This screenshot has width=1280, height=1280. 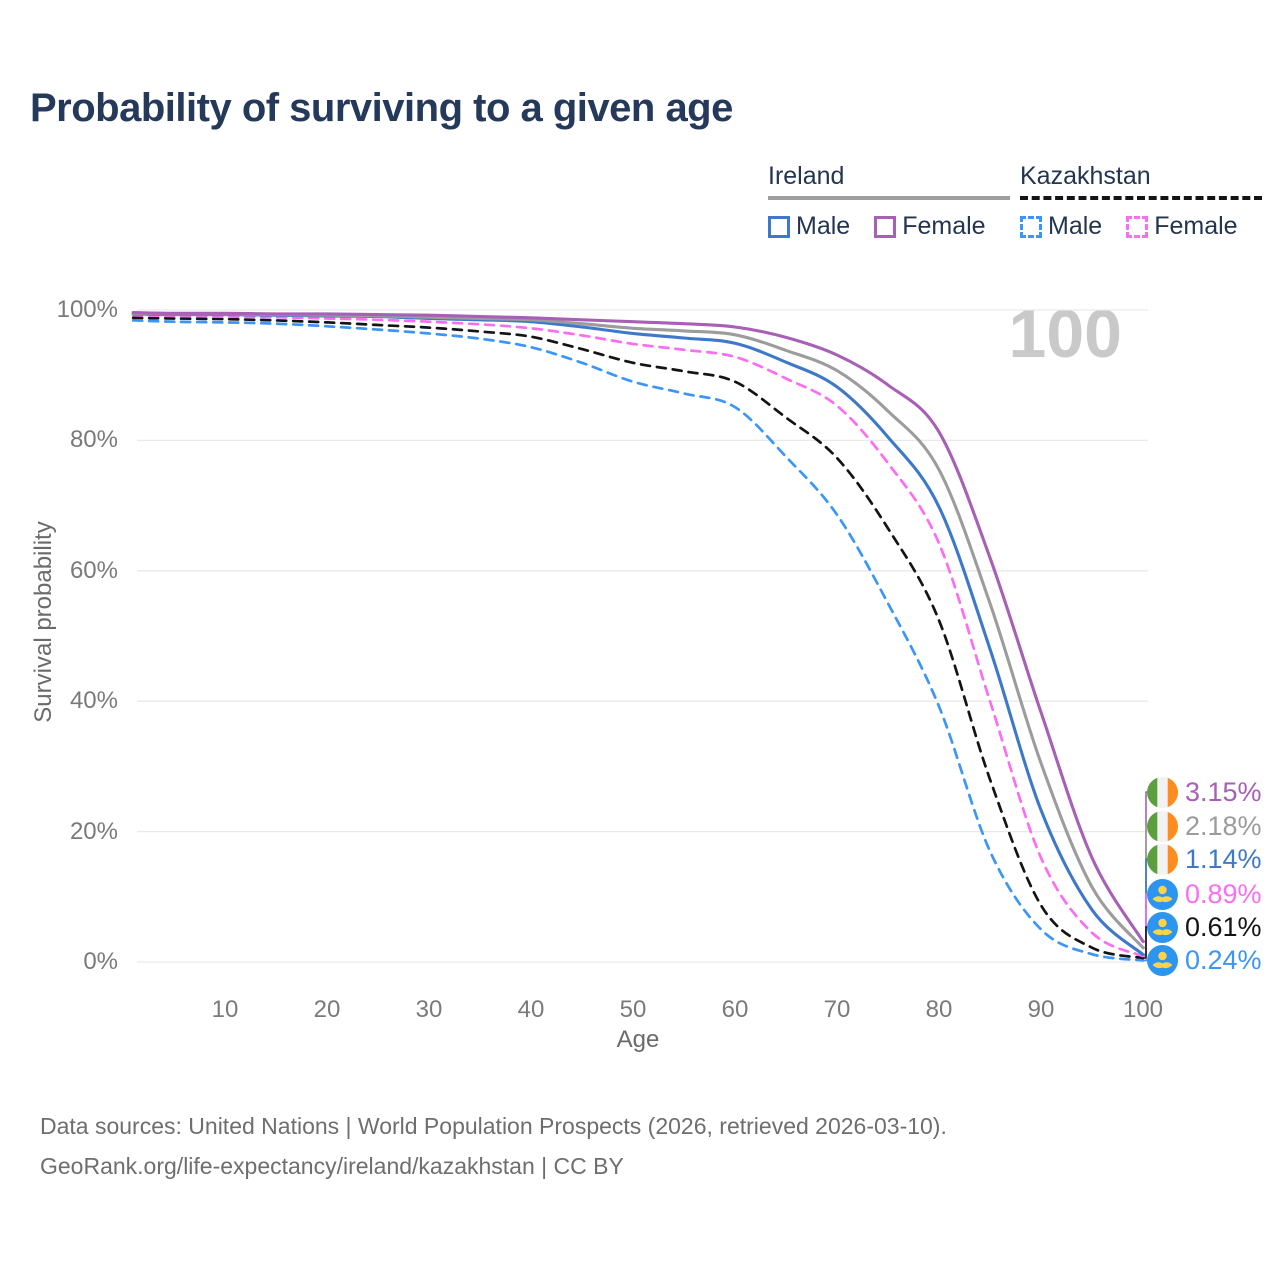 What do you see at coordinates (1223, 959) in the screenshot?
I see `end-value-label-kazakhstan-male: 0.24%` at bounding box center [1223, 959].